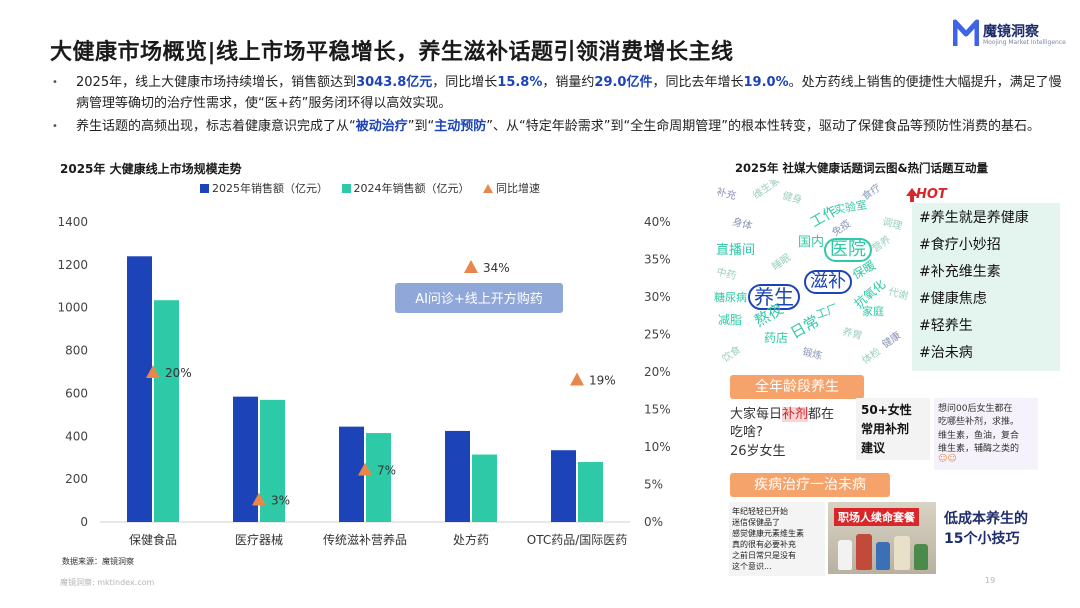 This screenshot has width=1080, height=608. What do you see at coordinates (782, 433) in the screenshot?
I see `post-card: 大家每日补剂都在 吃啥? 26岁女生` at bounding box center [782, 433].